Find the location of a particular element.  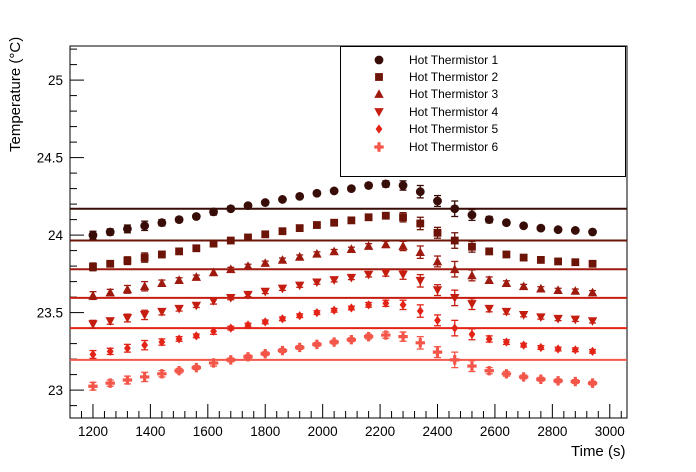

diamond-icon is located at coordinates (379, 129).